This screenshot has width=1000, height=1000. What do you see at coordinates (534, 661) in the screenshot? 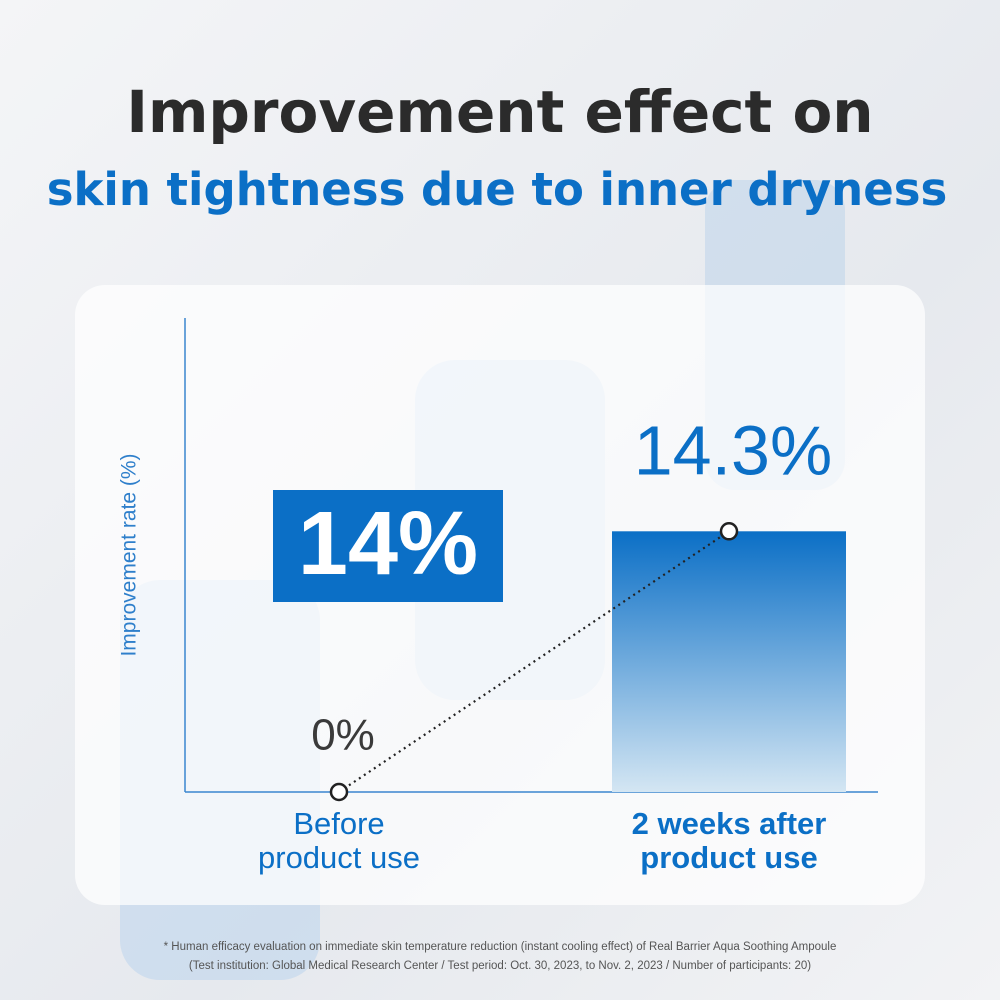
I see `trend-line` at bounding box center [534, 661].